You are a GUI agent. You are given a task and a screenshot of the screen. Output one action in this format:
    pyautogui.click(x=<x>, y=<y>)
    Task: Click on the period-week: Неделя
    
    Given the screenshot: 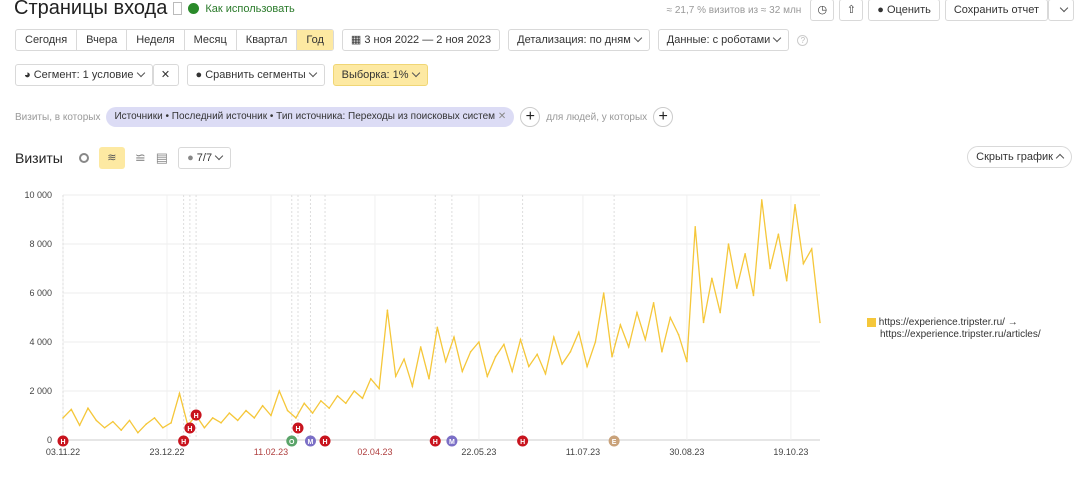 What is the action you would take?
    pyautogui.click(x=156, y=40)
    